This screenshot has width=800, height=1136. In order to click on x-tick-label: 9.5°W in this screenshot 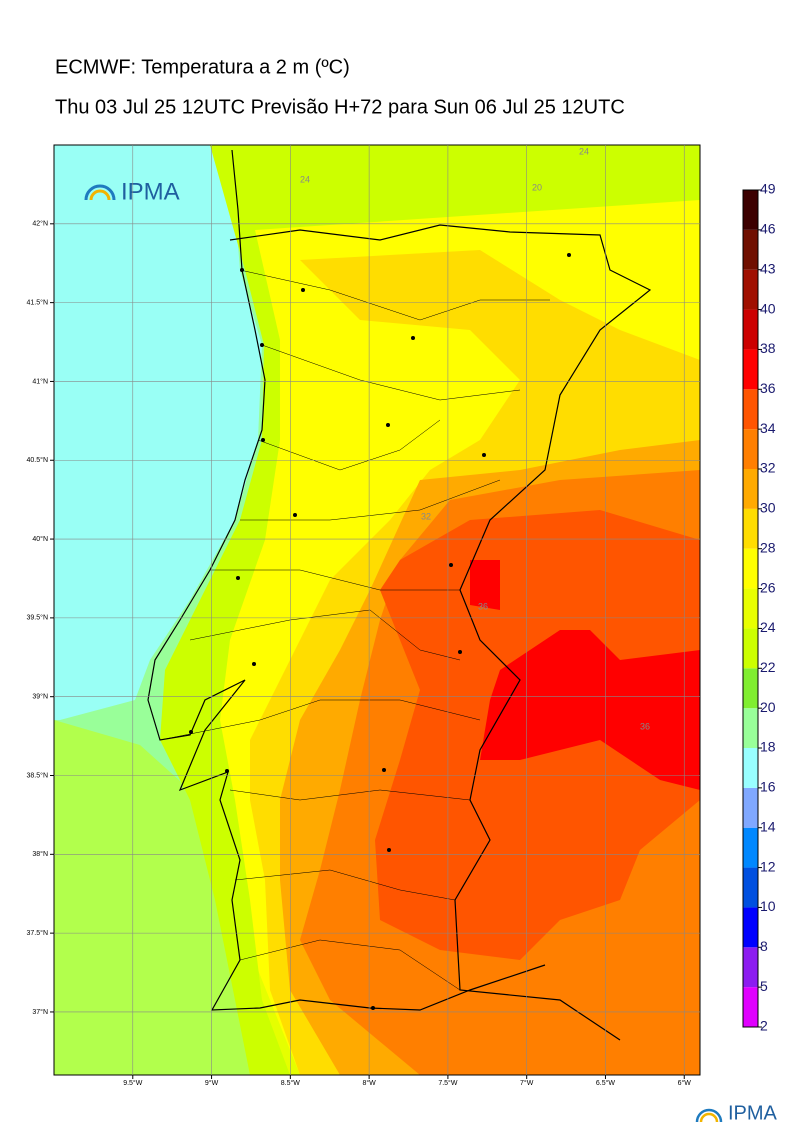, I will do `click(133, 1083)`.